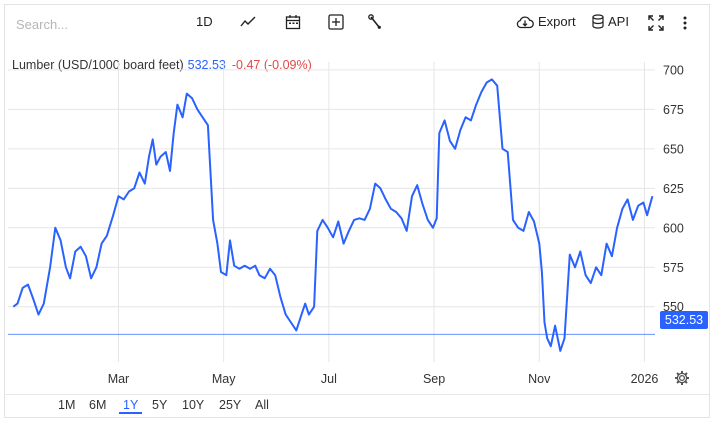 The height and width of the screenshot is (428, 720). I want to click on x-tick-label: Sep, so click(434, 379).